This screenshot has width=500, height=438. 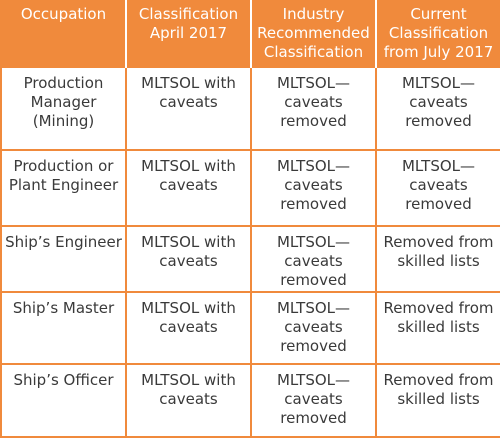 What do you see at coordinates (63, 259) in the screenshot?
I see `cell-occupation: Ship’s Engineer` at bounding box center [63, 259].